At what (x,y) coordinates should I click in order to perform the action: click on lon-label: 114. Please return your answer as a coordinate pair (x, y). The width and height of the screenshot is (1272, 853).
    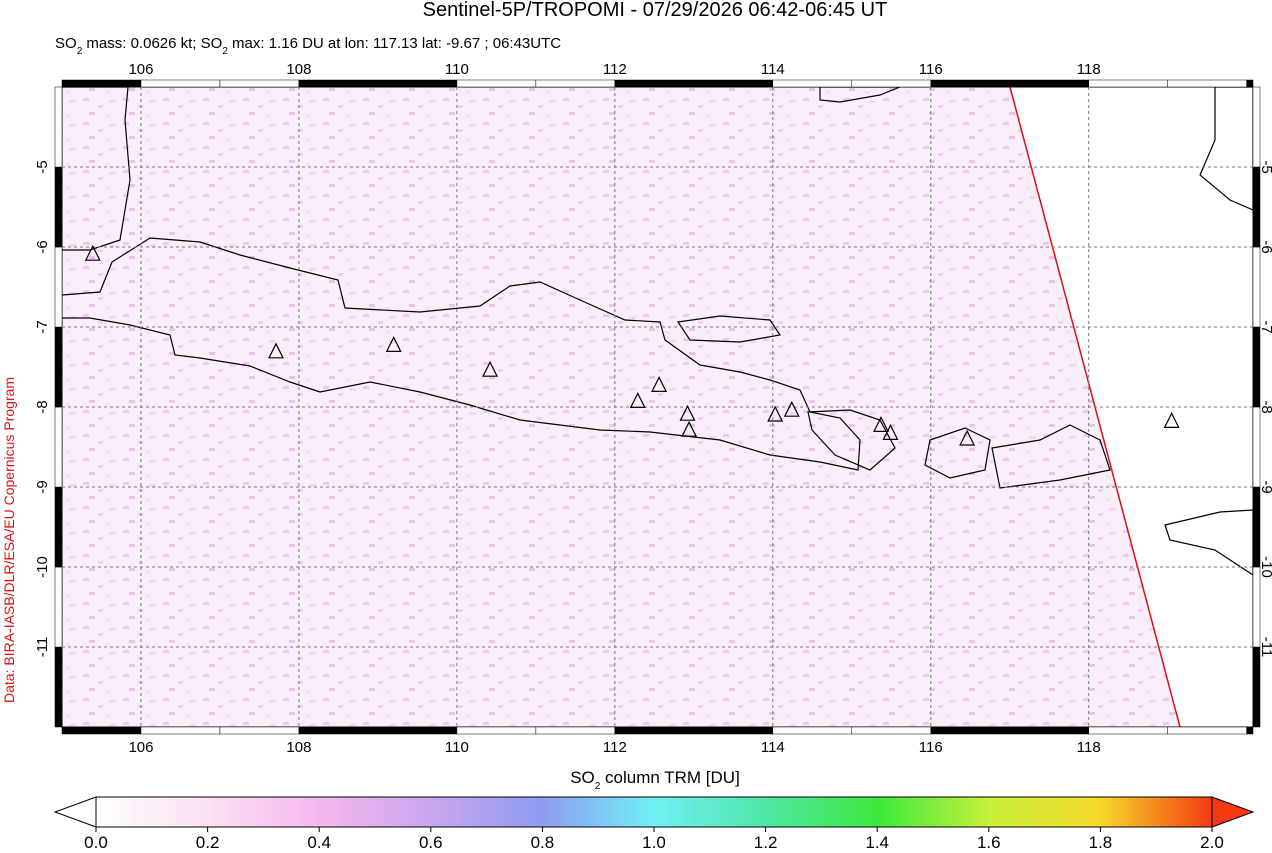
    Looking at the image, I should click on (773, 69).